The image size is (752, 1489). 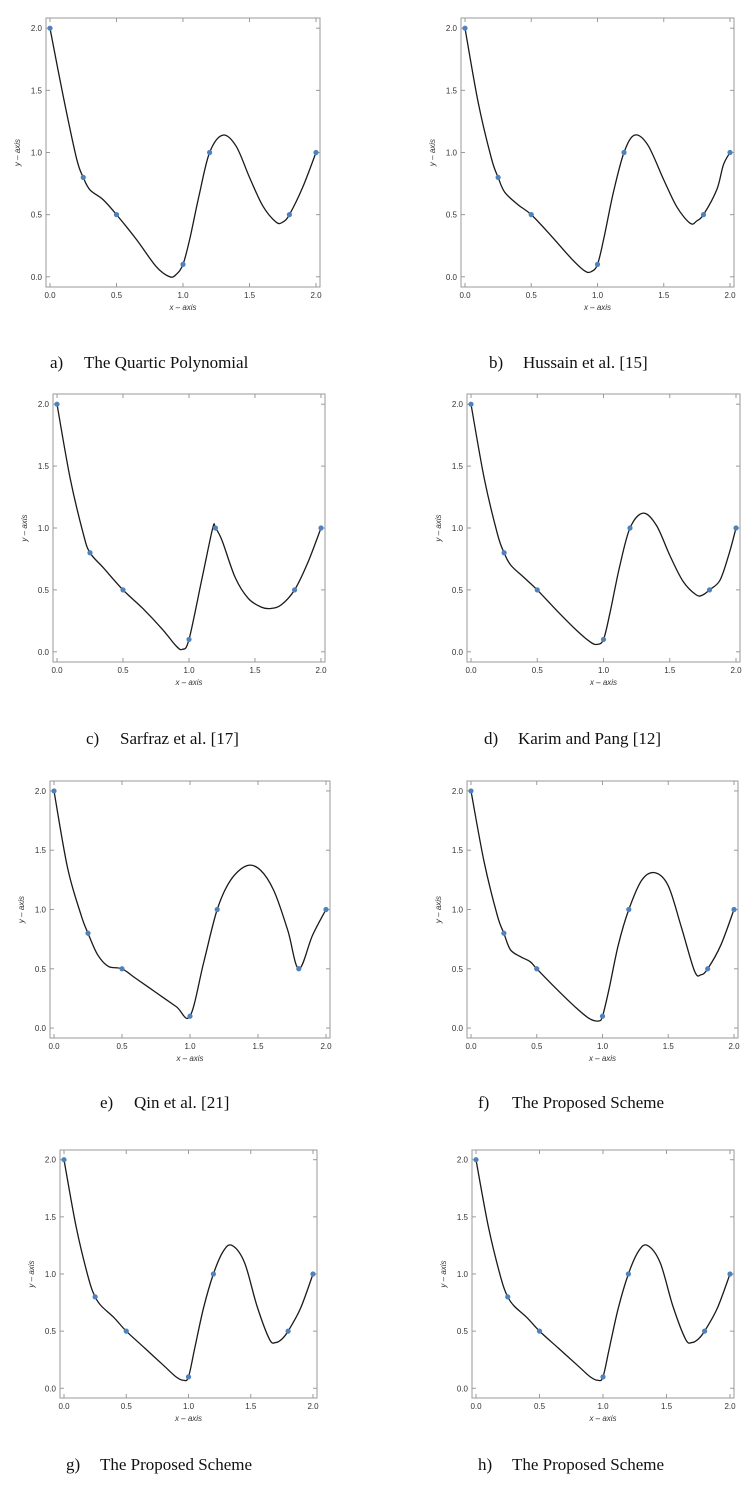 I want to click on caption-letter: a), so click(x=57, y=362).